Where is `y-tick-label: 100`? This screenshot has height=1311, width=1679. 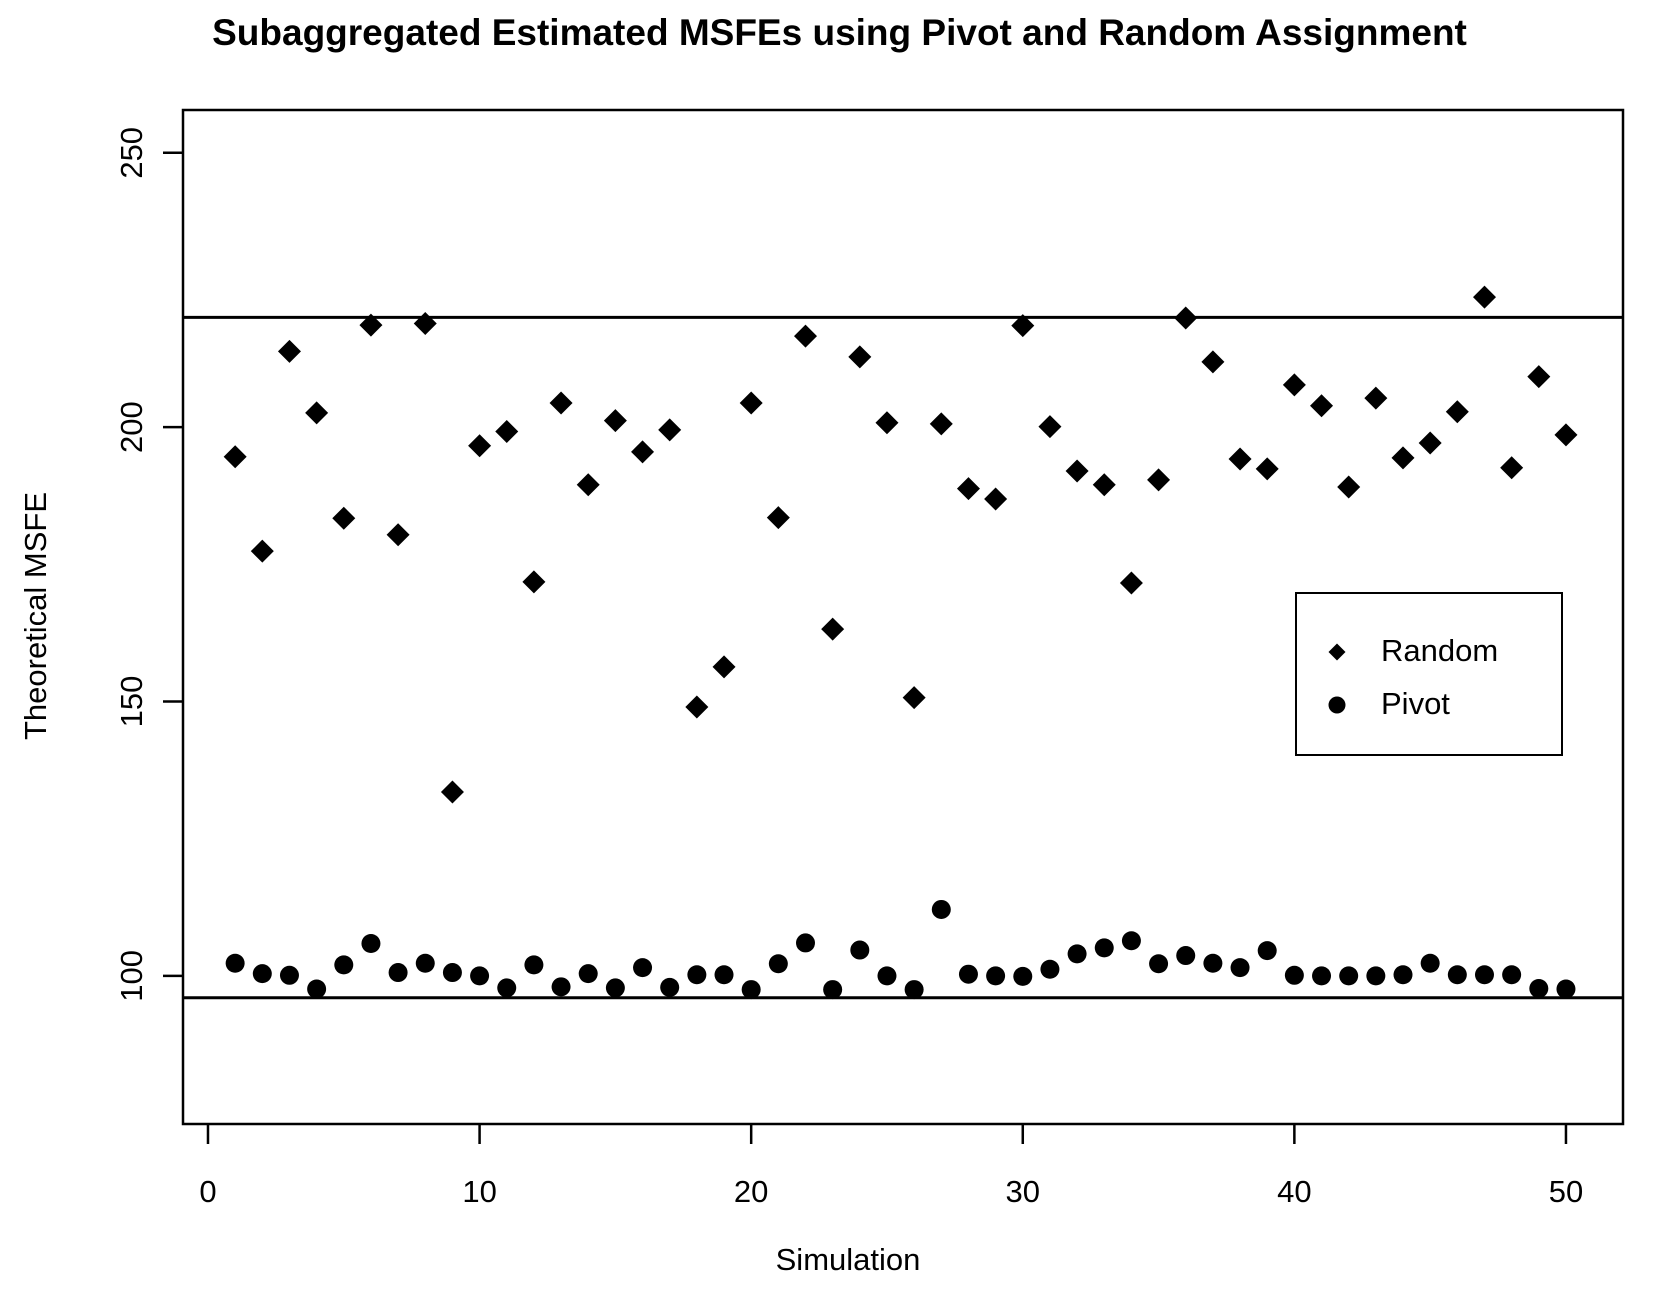
y-tick-label: 100 is located at coordinates (131, 976).